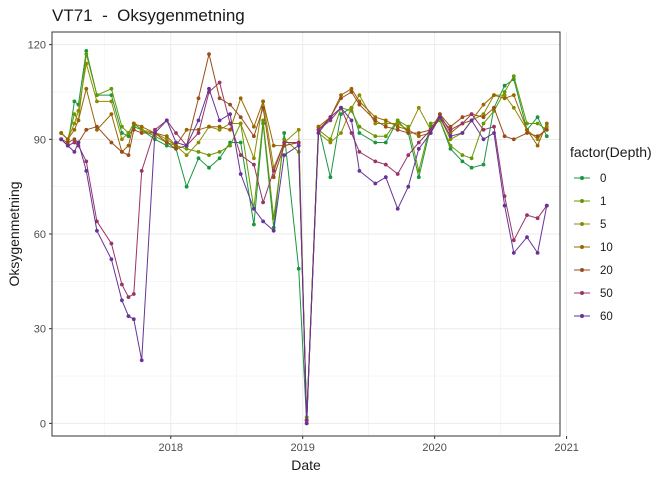 Image resolution: width=672 pixels, height=480 pixels. I want to click on legend-item-60: 60, so click(593, 317).